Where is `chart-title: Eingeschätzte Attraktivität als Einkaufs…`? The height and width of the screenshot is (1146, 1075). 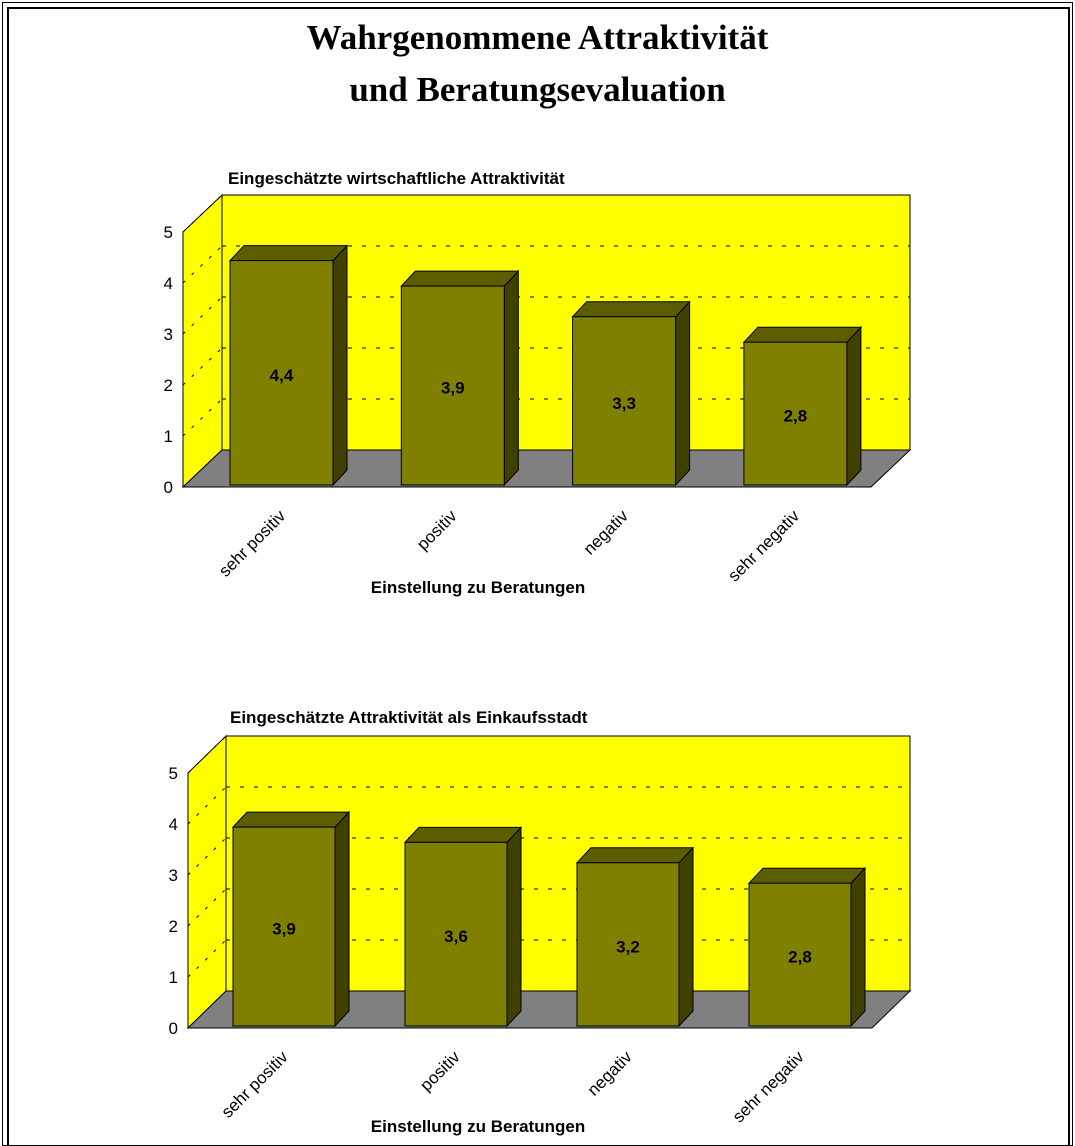 chart-title: Eingeschätzte Attraktivität als Einkaufs… is located at coordinates (409, 717).